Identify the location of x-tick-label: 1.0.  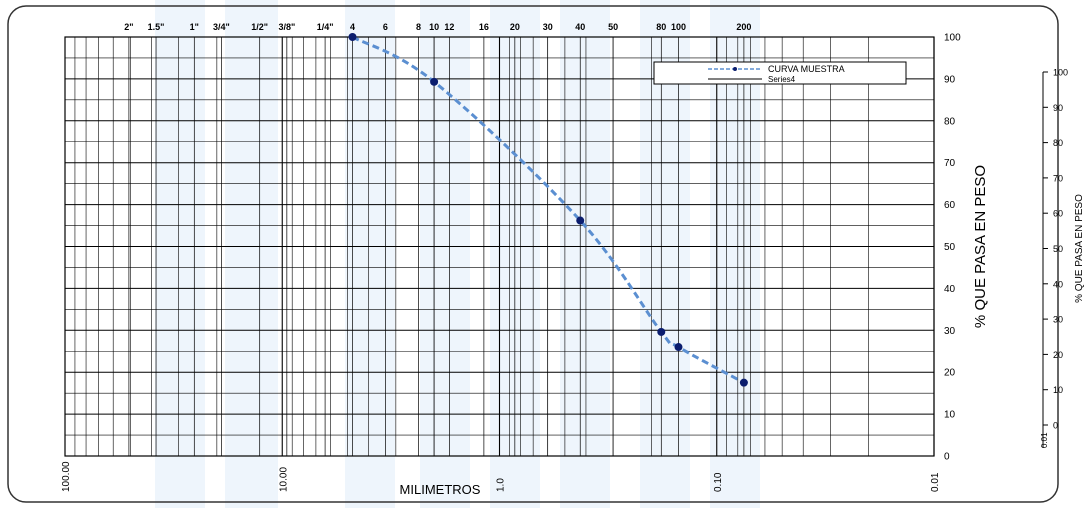
(501, 485).